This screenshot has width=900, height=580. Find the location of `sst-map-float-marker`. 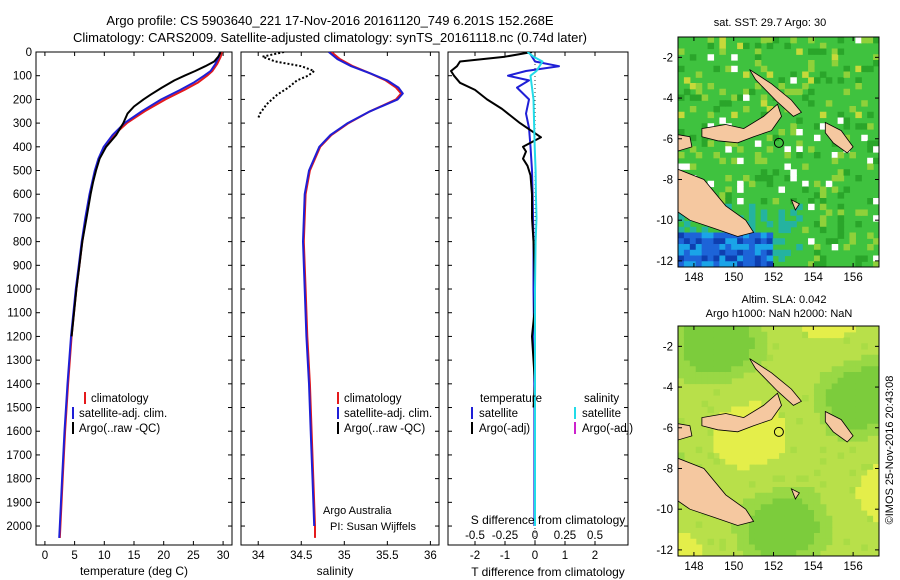

sst-map-float-marker is located at coordinates (778, 142).